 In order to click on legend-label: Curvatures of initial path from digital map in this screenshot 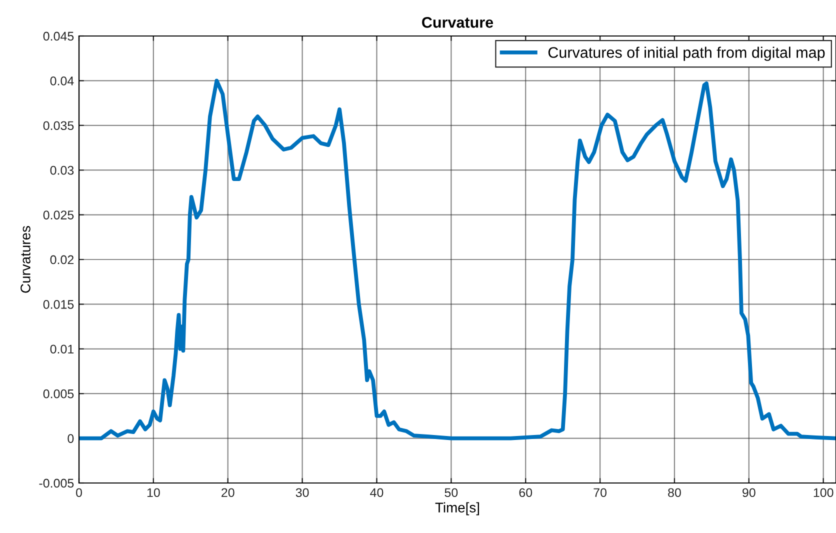, I will do `click(686, 53)`.